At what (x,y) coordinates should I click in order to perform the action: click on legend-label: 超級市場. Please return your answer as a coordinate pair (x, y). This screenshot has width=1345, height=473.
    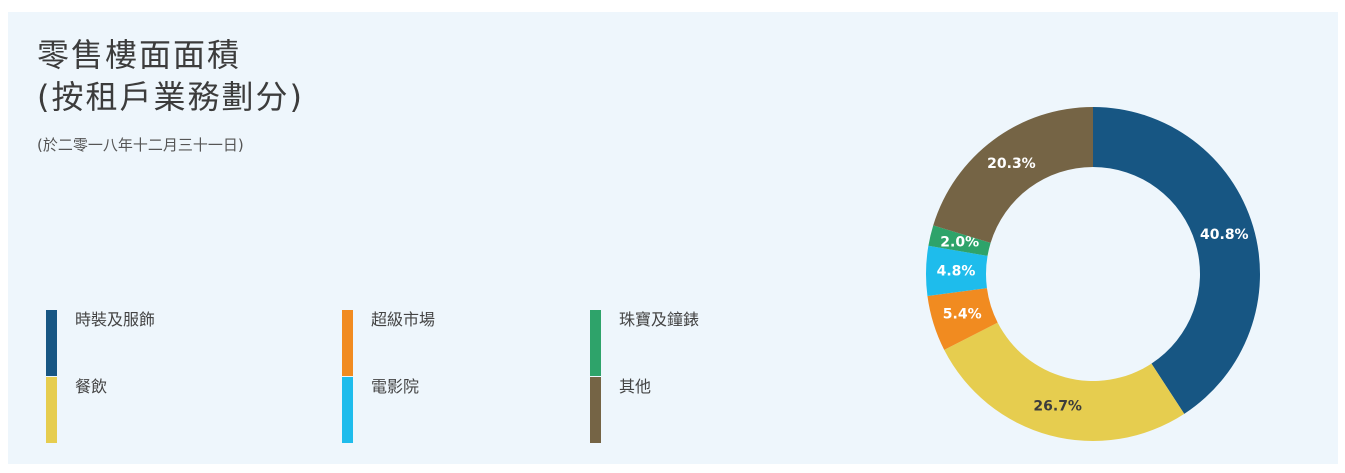
    Looking at the image, I should click on (403, 319).